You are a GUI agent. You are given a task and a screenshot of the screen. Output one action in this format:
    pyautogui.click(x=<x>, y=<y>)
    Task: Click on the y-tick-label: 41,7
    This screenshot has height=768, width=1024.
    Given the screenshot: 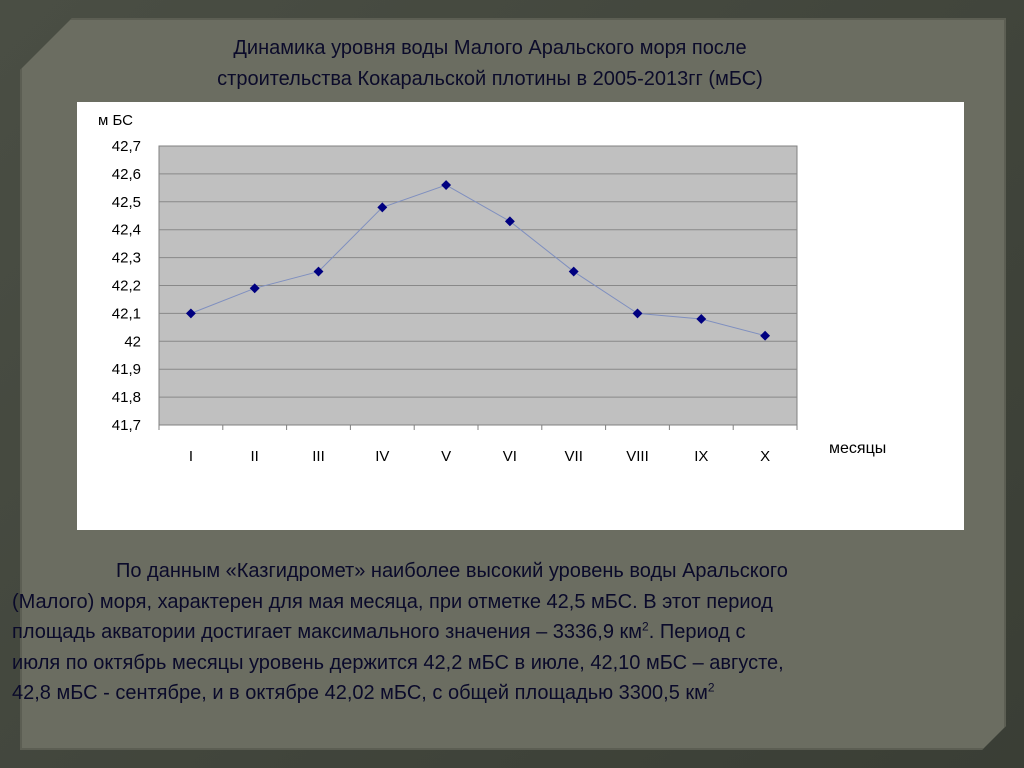 What is the action you would take?
    pyautogui.click(x=126, y=425)
    